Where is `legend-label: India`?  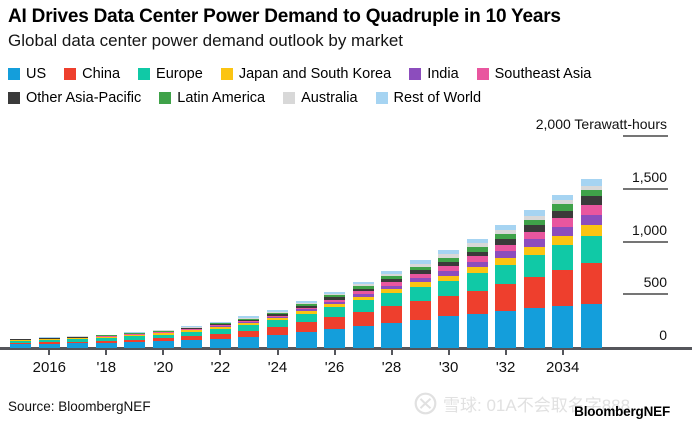
legend-label: India is located at coordinates (443, 74).